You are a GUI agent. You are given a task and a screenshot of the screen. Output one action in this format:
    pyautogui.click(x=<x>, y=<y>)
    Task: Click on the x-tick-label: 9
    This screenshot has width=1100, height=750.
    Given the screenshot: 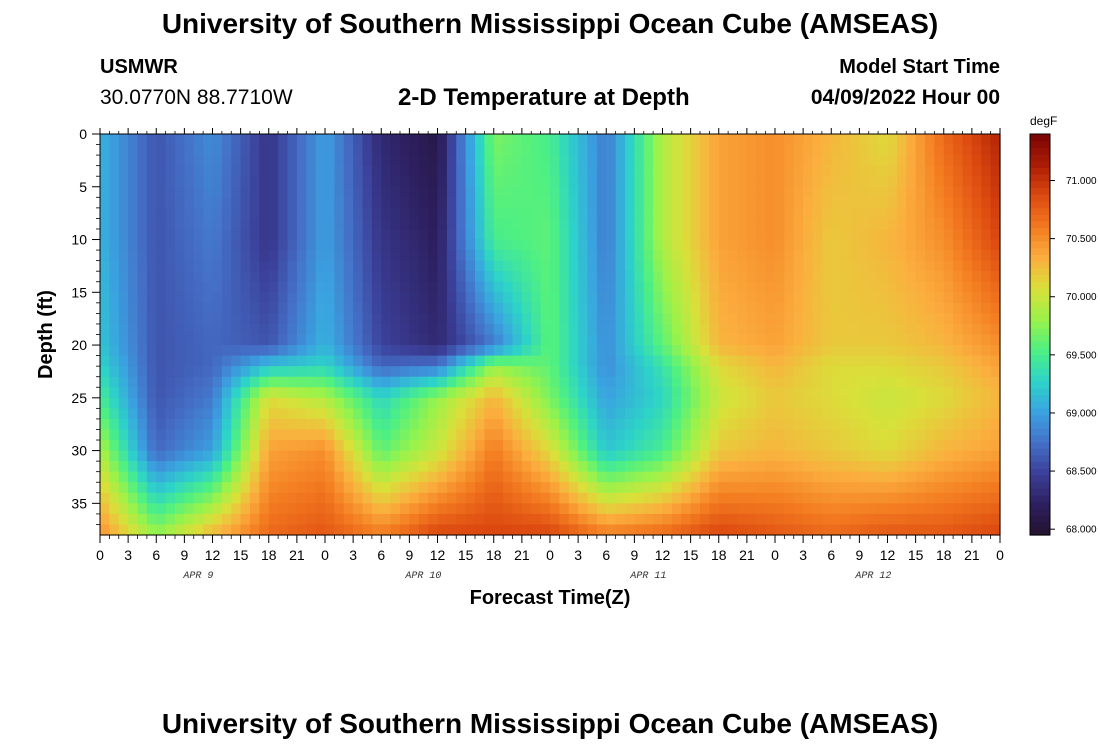 What is the action you would take?
    pyautogui.click(x=409, y=555)
    